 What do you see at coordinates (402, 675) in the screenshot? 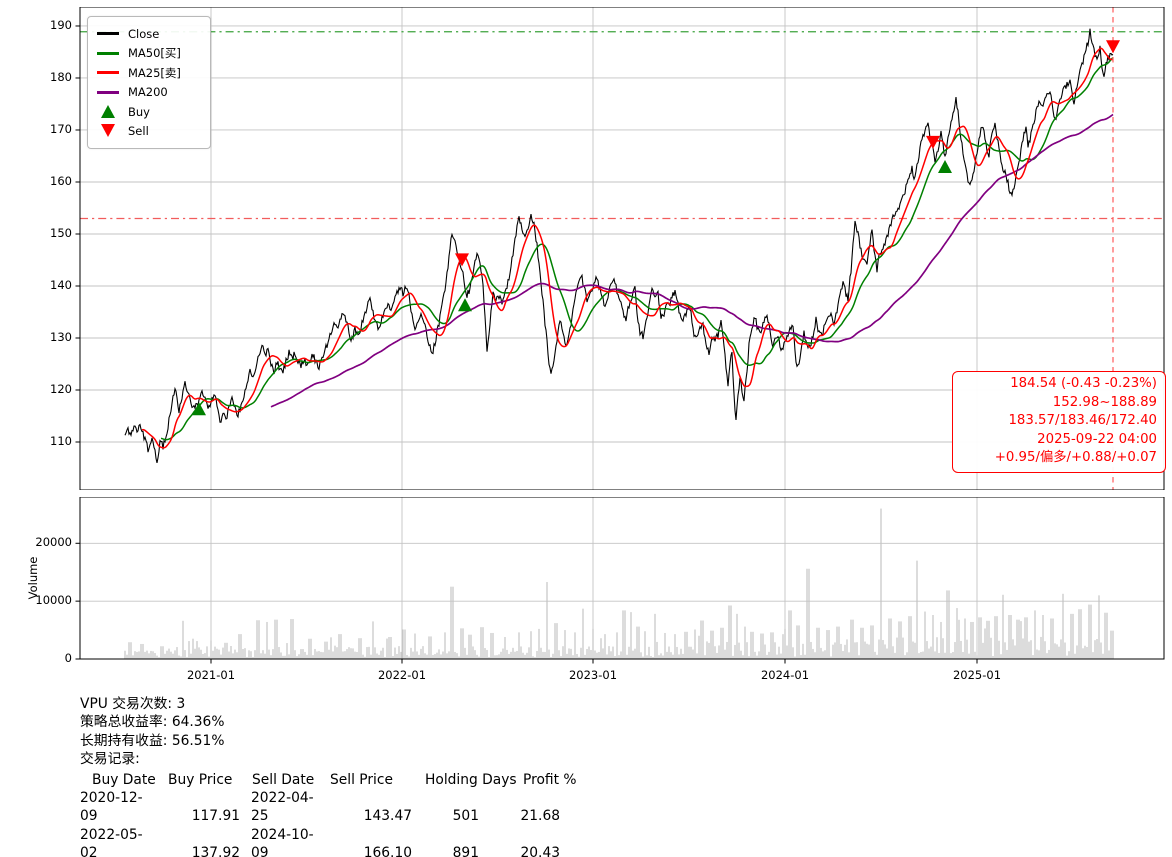
I see `x-tick-label: 2022-01` at bounding box center [402, 675].